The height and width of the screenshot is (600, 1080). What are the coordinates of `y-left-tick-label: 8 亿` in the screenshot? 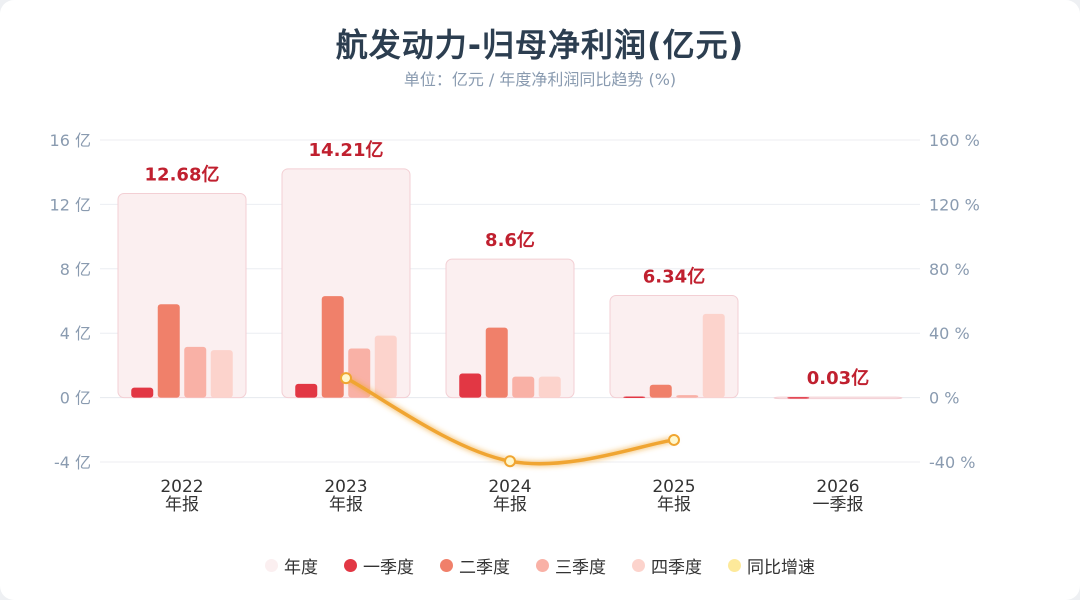 It's located at (75, 269).